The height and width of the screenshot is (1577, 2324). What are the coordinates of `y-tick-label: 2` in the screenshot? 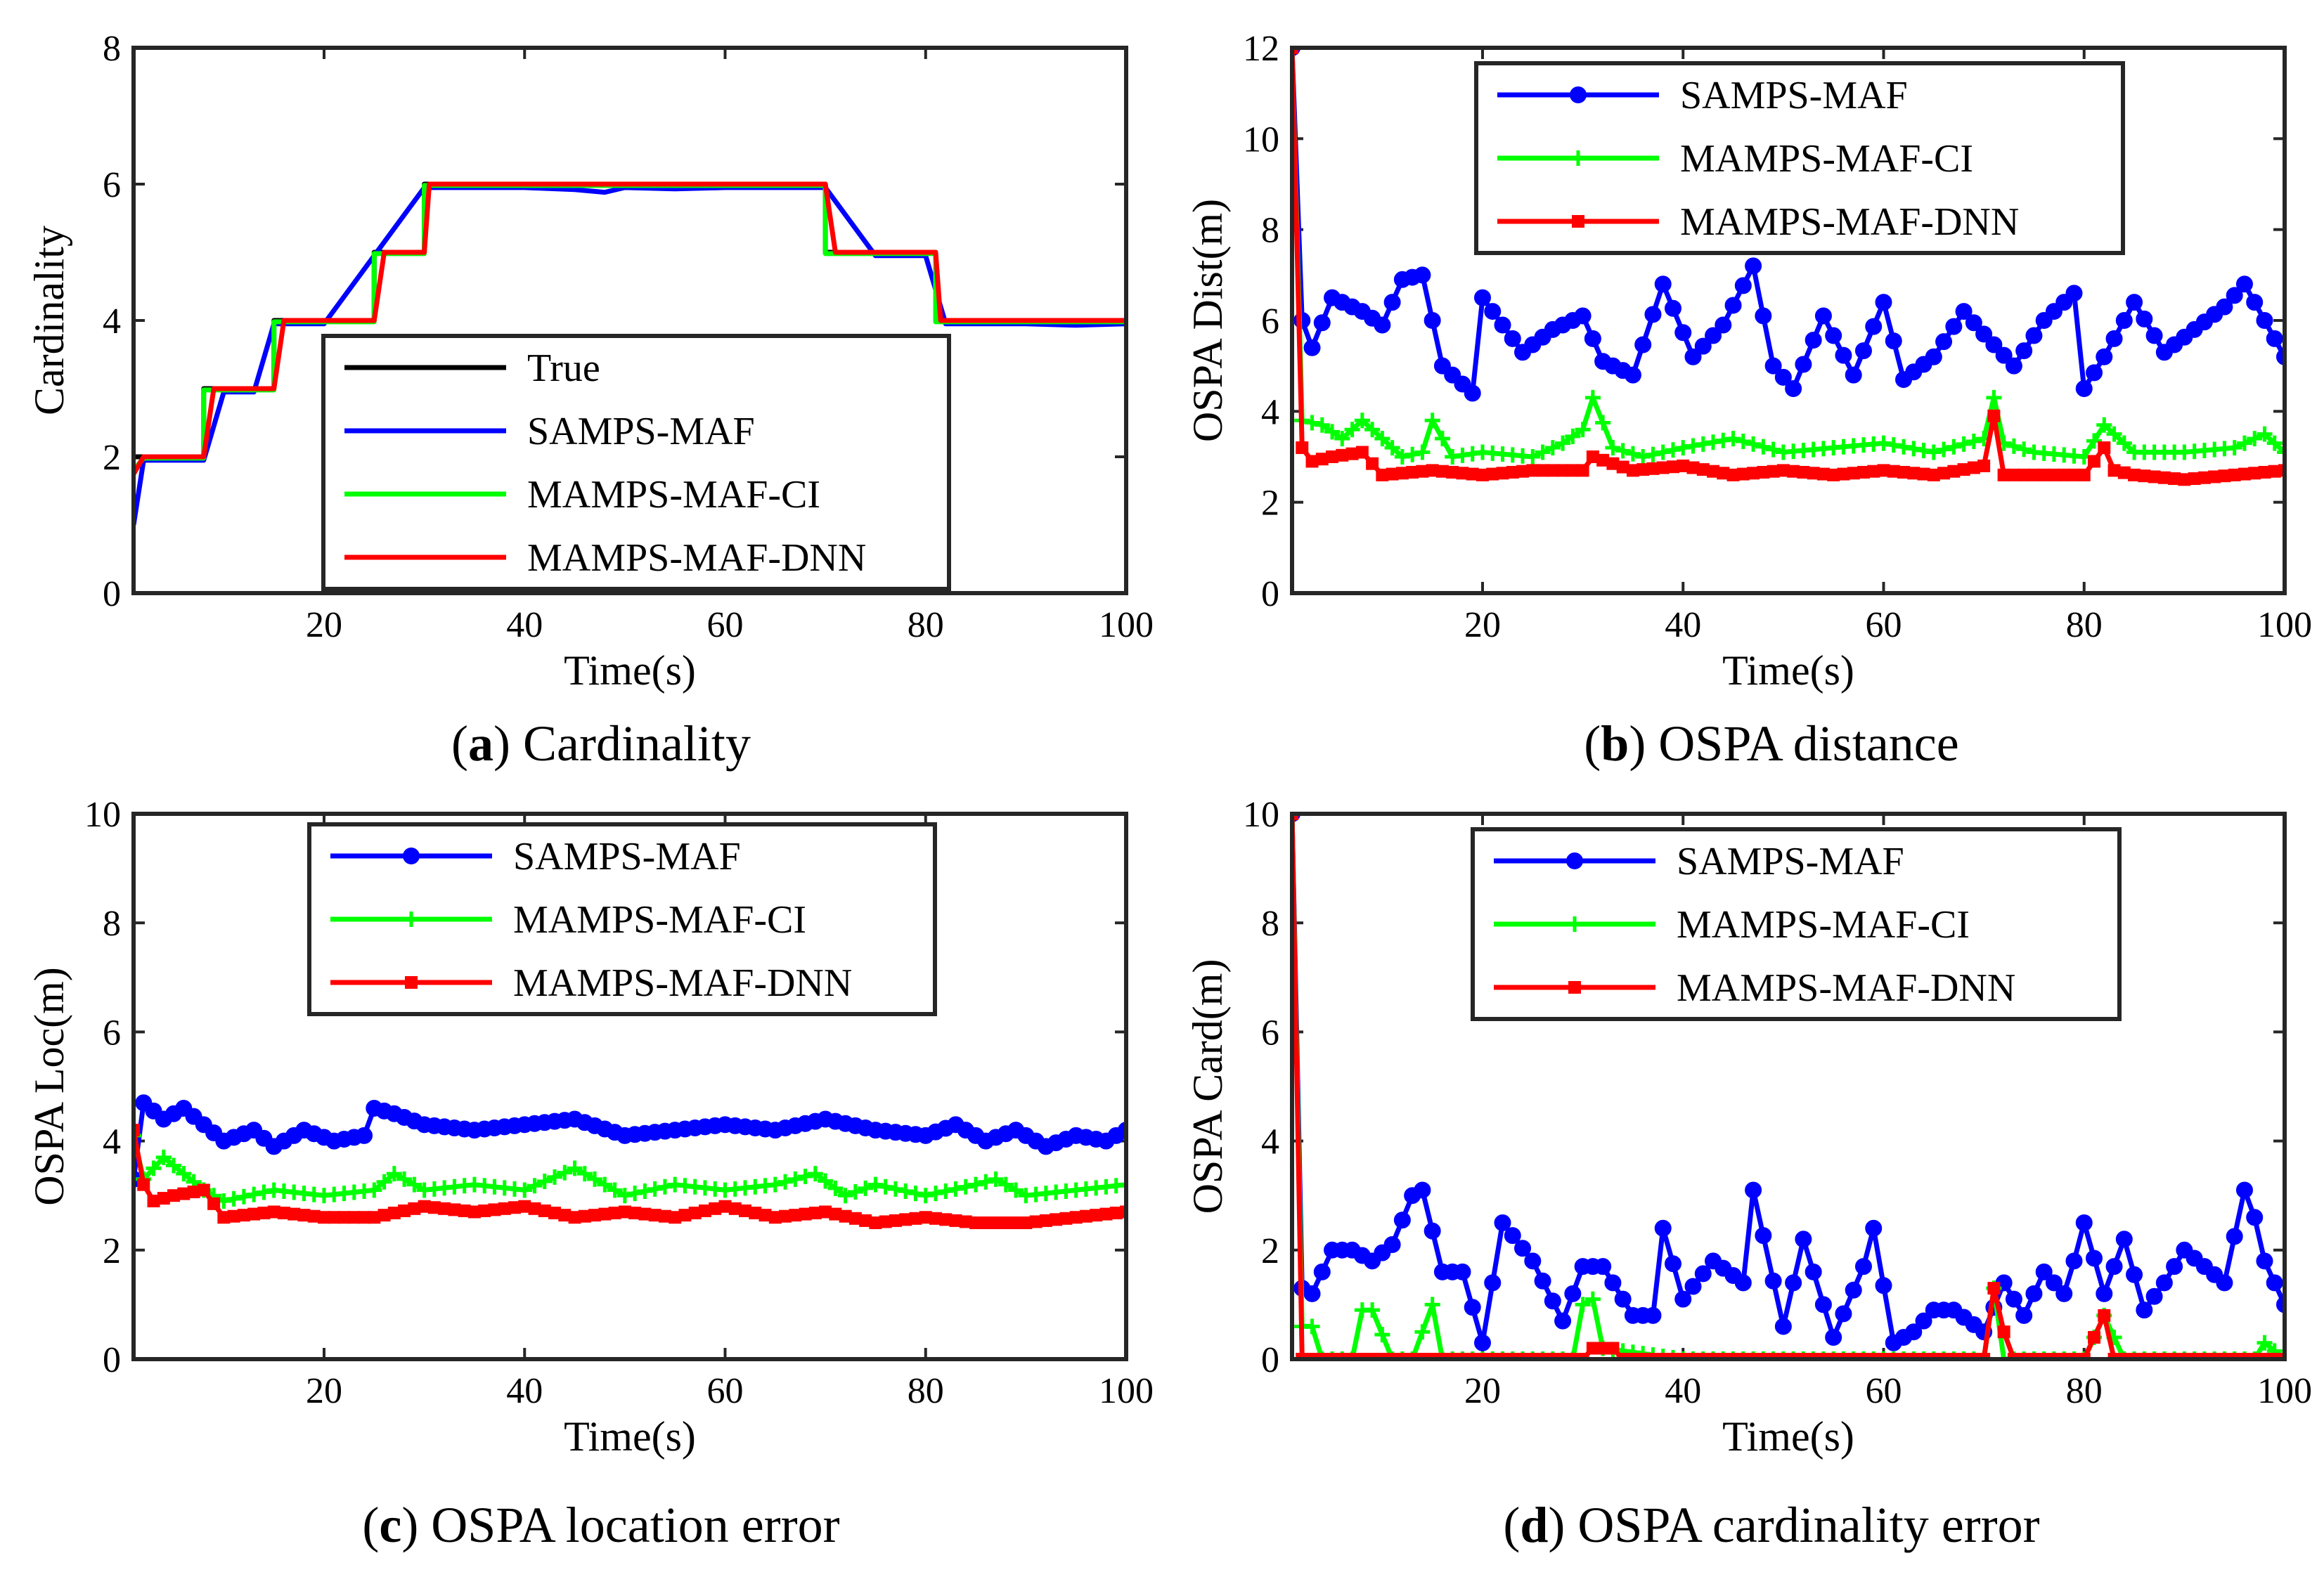 It's located at (1270, 504).